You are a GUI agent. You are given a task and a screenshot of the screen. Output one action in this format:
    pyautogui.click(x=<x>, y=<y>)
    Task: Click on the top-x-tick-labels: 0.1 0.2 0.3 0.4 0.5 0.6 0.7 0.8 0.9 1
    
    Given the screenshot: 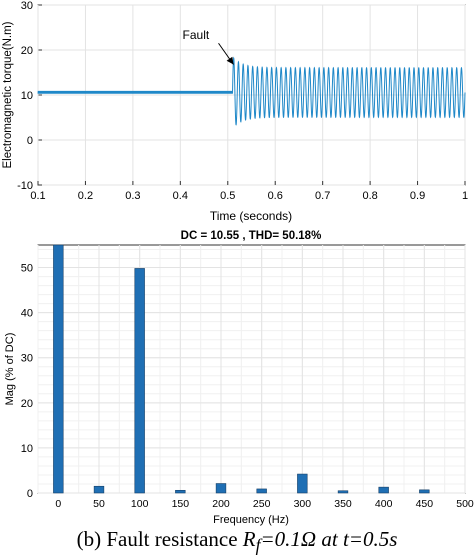 What is the action you would take?
    pyautogui.click(x=249, y=196)
    